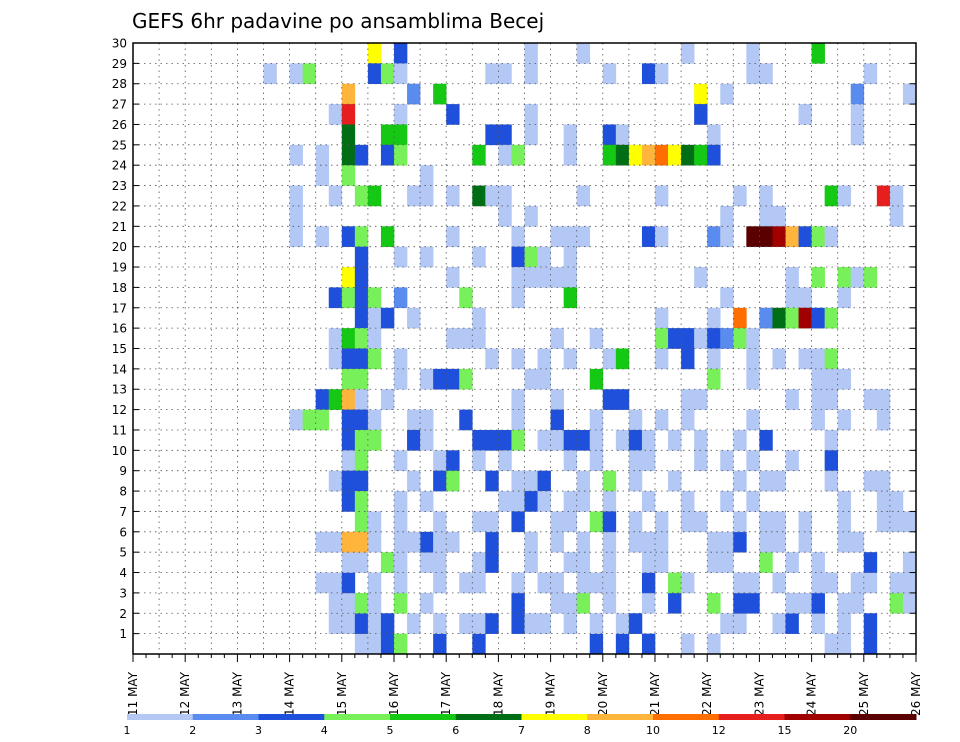 The image size is (960, 742). What do you see at coordinates (587, 730) in the screenshot?
I see `colorbar-label: 8` at bounding box center [587, 730].